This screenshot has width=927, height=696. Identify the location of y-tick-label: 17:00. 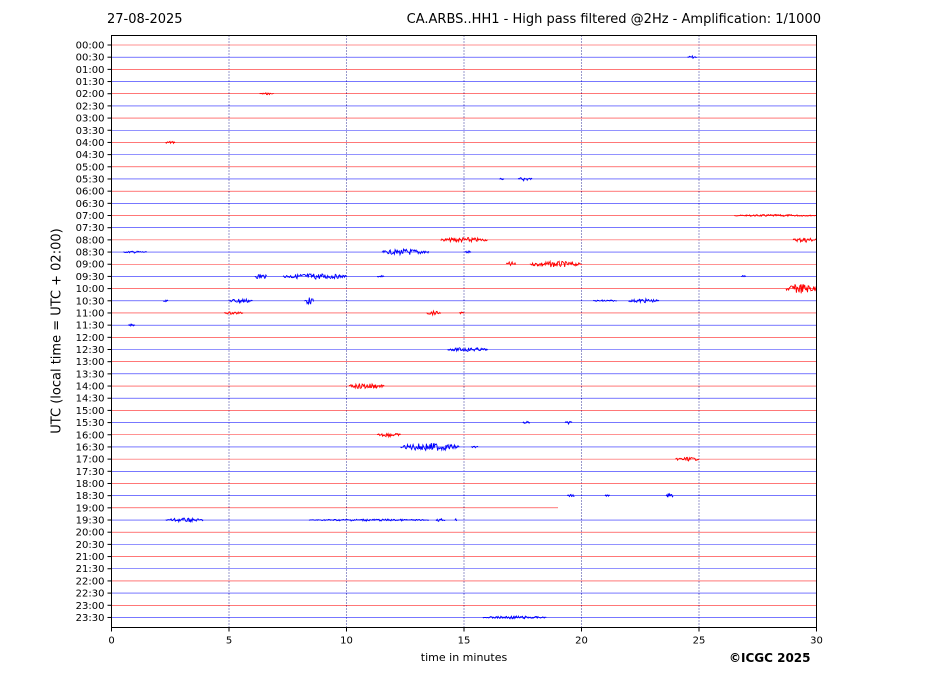
(90, 460).